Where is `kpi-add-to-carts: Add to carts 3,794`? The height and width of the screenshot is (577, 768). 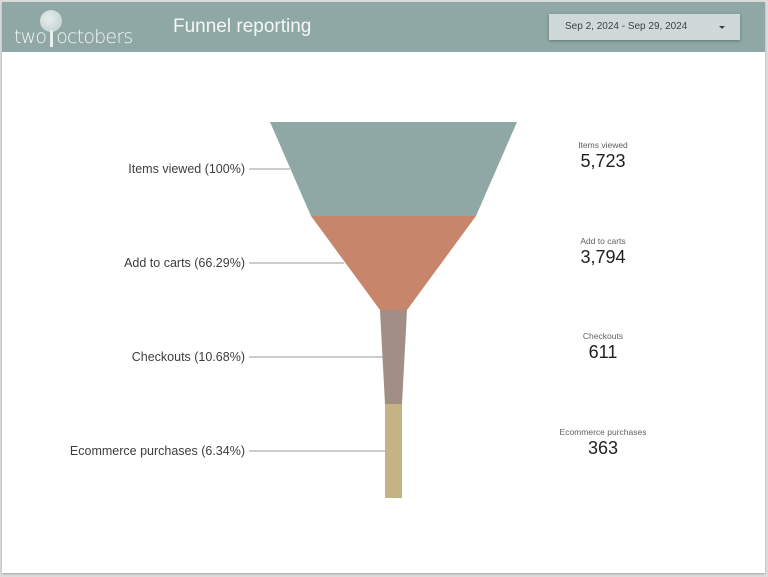
kpi-add-to-carts: Add to carts 3,794 is located at coordinates (603, 252).